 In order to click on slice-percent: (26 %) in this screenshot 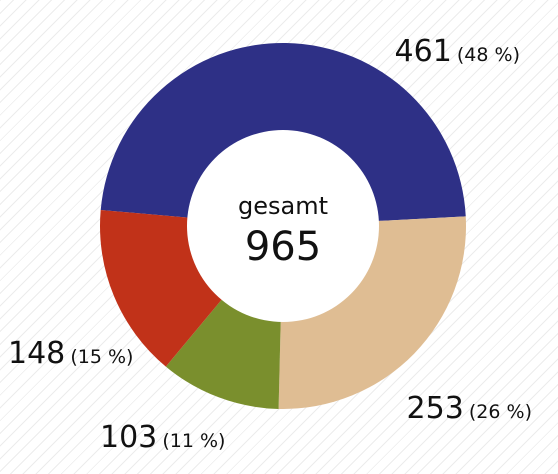, I will do `click(500, 412)`.